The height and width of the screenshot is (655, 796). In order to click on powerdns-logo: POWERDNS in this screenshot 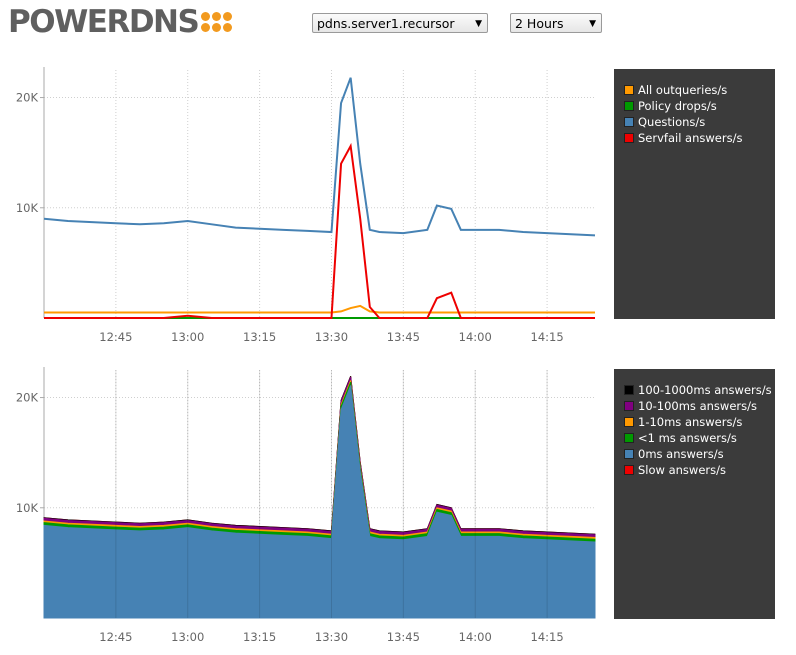, I will do `click(120, 22)`.